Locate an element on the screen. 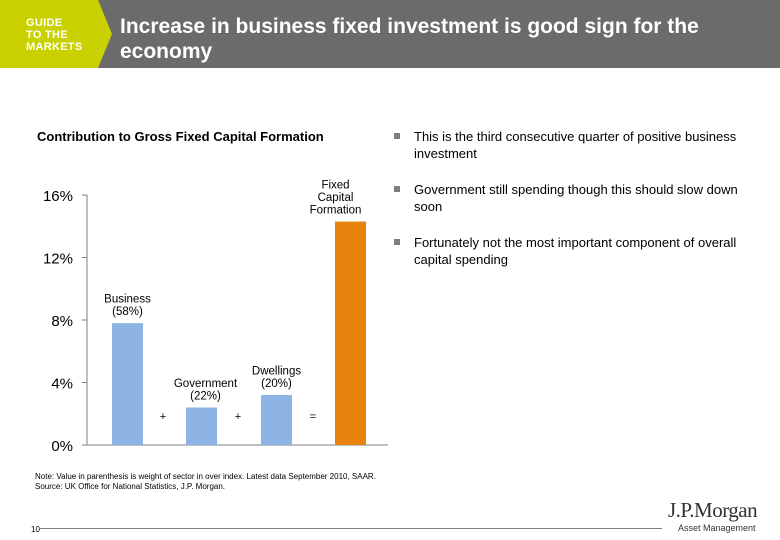 The width and height of the screenshot is (780, 540). category-label-line: Formation is located at coordinates (336, 211).